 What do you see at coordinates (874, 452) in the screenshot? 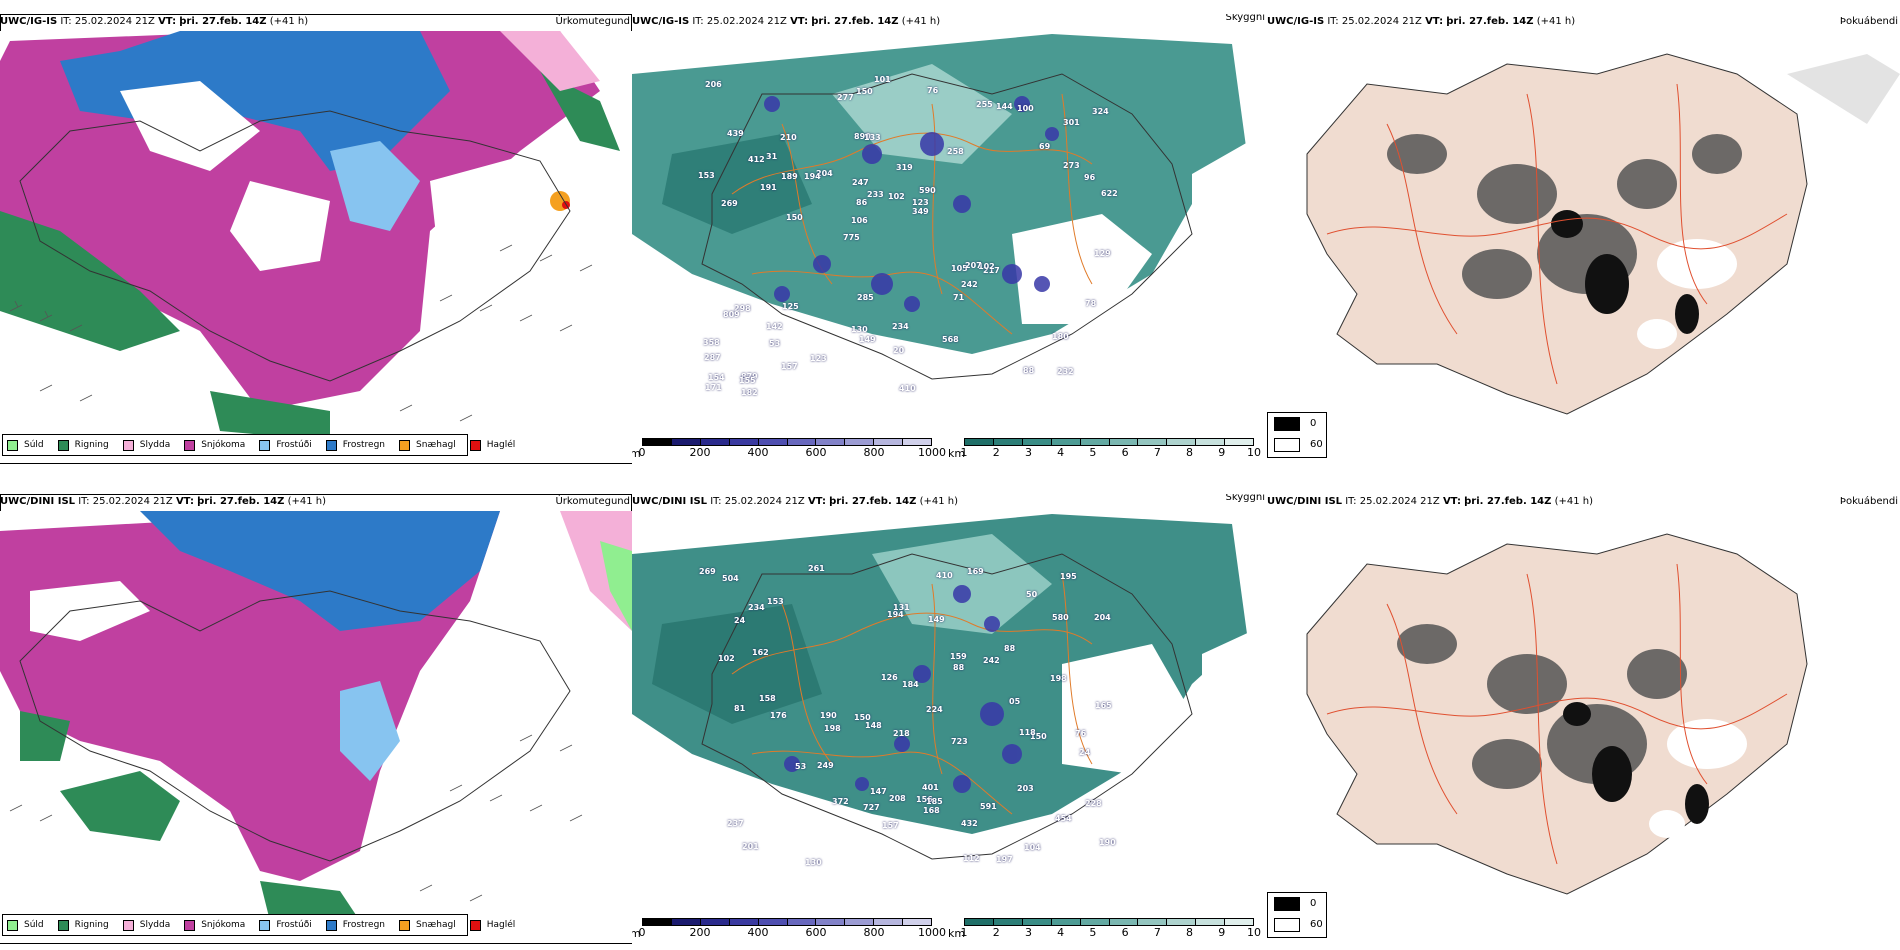
I see `scale-tick-label: 800` at bounding box center [874, 452].